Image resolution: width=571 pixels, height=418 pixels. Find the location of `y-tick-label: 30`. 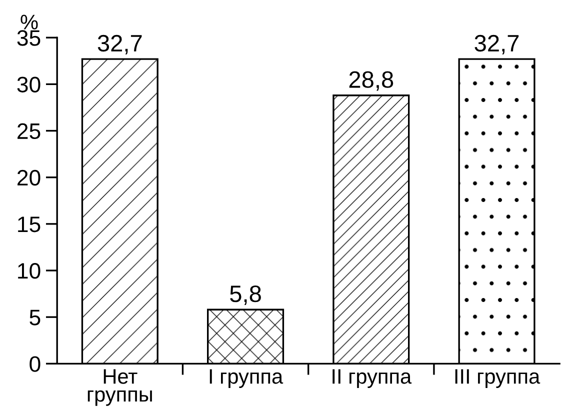

y-tick-label: 30 is located at coordinates (28, 84).